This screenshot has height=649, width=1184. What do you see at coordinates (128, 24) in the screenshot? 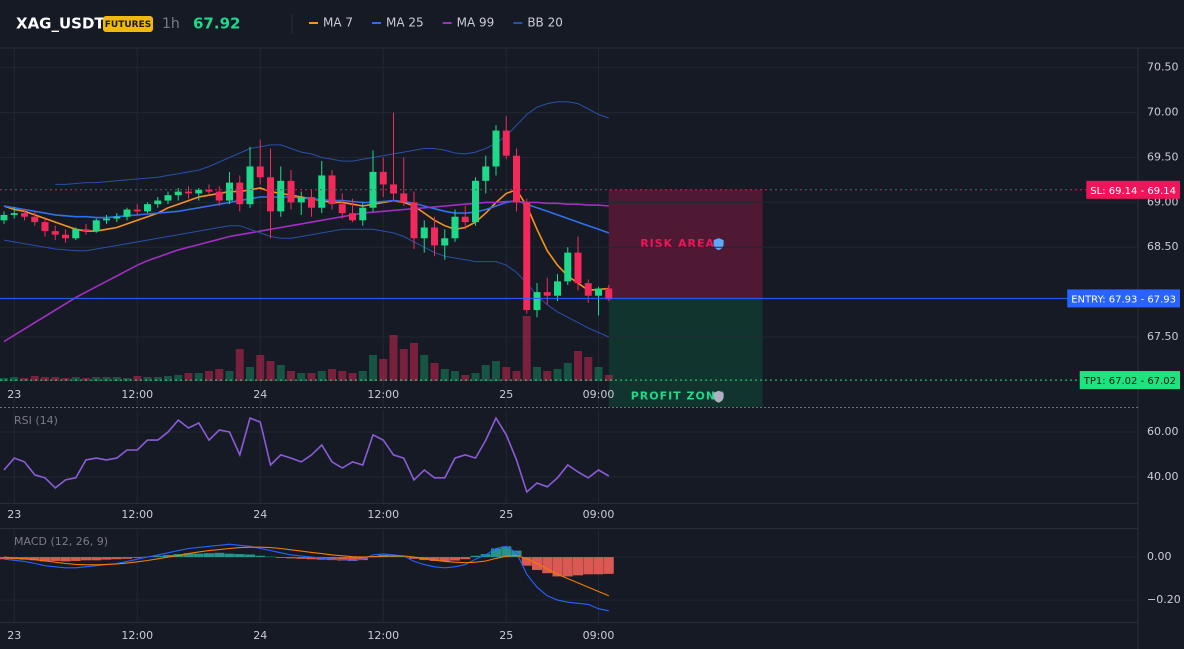
I see `badge` at bounding box center [128, 24].